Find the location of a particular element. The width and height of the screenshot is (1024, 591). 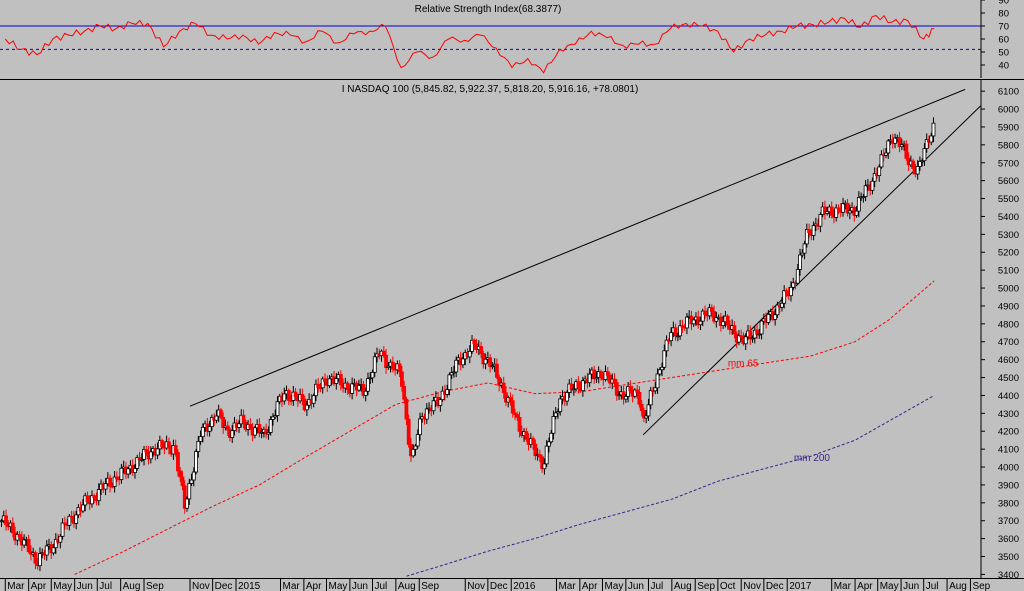

x-tick-label: Apr is located at coordinates (39, 586).